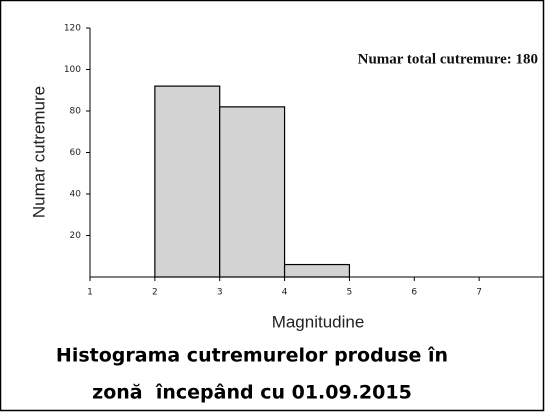  What do you see at coordinates (72, 29) in the screenshot?
I see `y-tick-label: 120` at bounding box center [72, 29].